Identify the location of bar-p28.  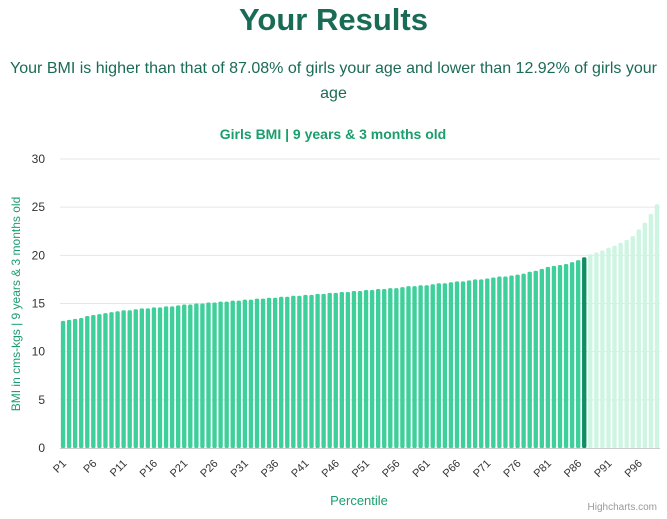
(226, 374).